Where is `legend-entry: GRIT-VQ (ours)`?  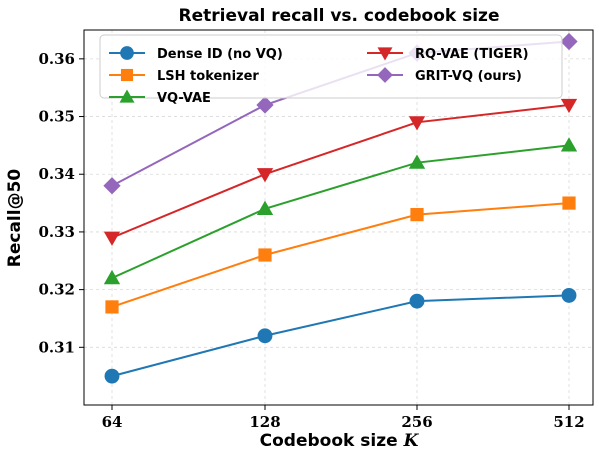
legend-entry: GRIT-VQ (ours) is located at coordinates (444, 75).